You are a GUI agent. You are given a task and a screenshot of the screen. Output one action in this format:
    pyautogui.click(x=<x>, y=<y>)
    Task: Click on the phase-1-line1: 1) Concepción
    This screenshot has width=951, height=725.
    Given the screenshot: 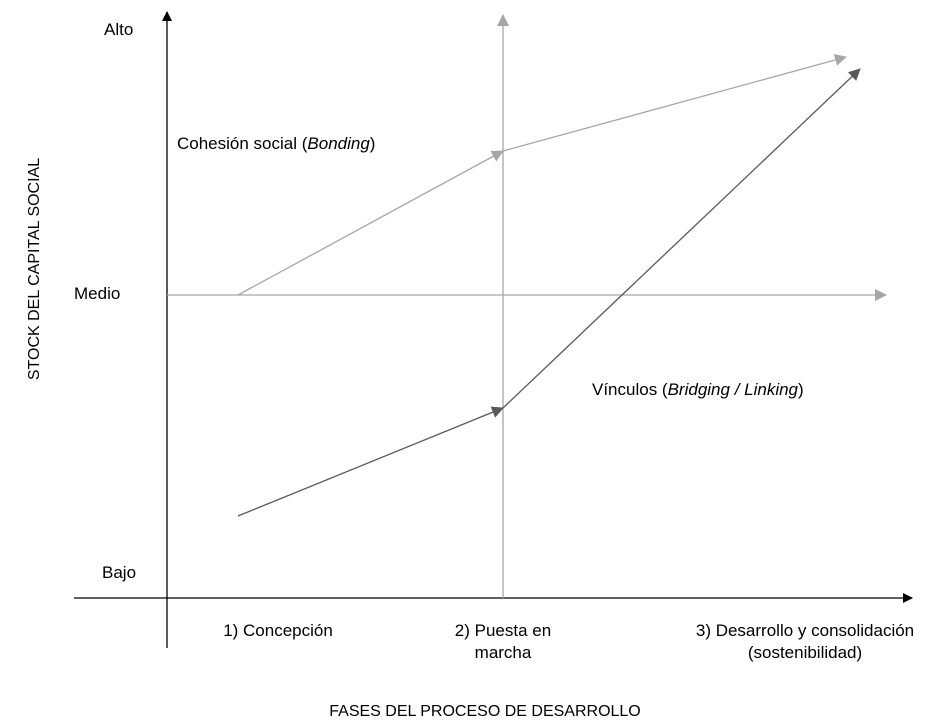 What is the action you would take?
    pyautogui.click(x=278, y=630)
    